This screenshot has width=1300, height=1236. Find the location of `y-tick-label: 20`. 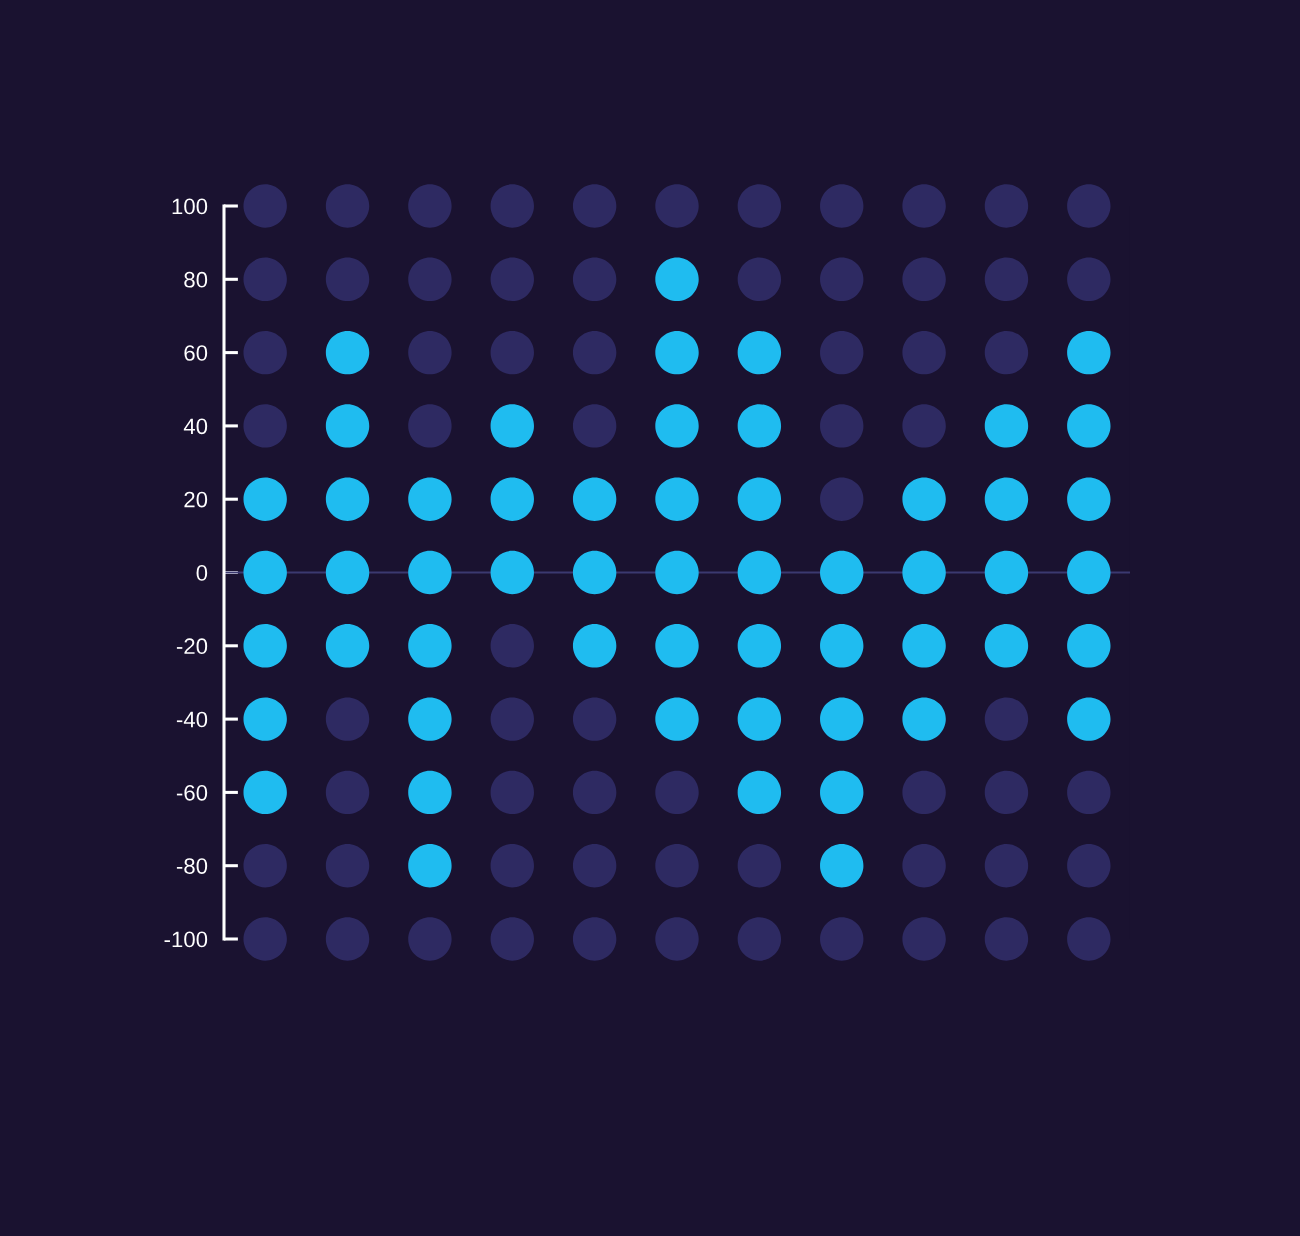

y-tick-label: 20 is located at coordinates (196, 499).